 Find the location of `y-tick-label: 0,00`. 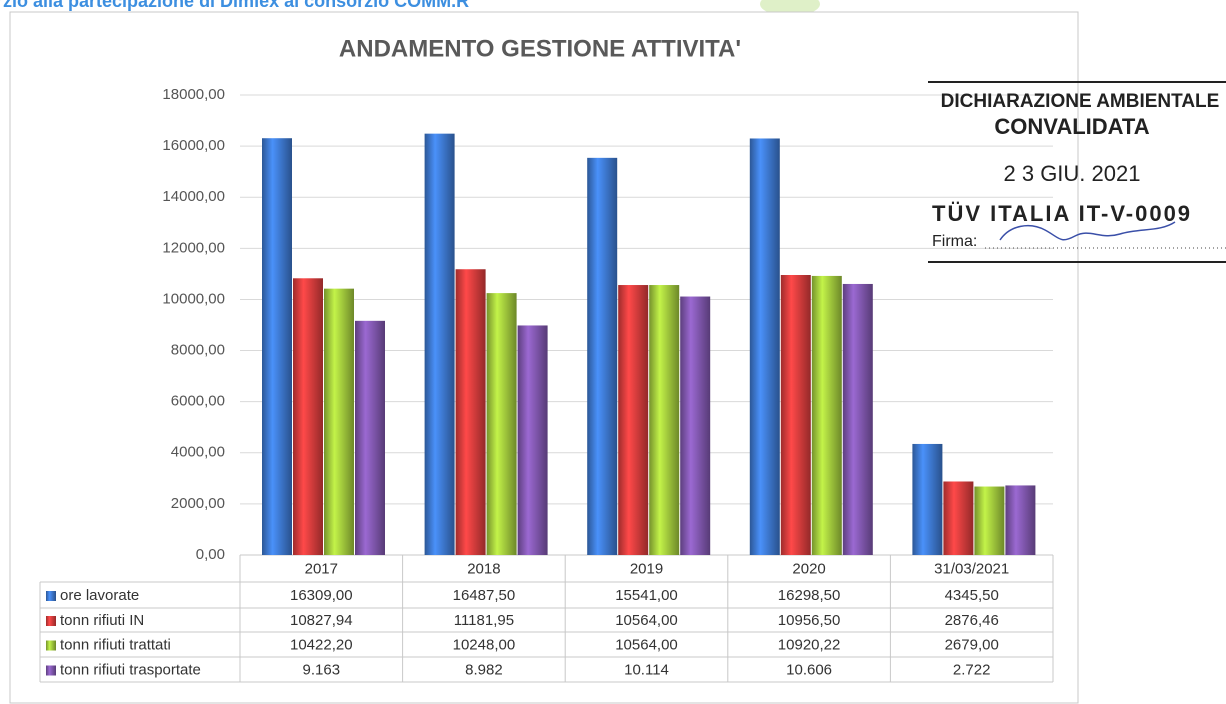

y-tick-label: 0,00 is located at coordinates (210, 554).